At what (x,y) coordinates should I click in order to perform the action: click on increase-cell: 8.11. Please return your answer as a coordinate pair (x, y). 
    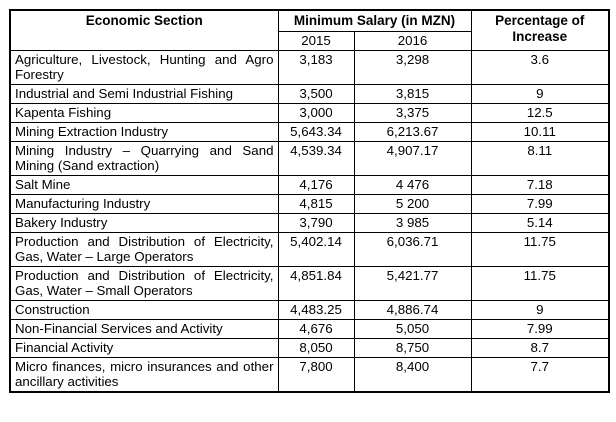
    Looking at the image, I should click on (540, 158).